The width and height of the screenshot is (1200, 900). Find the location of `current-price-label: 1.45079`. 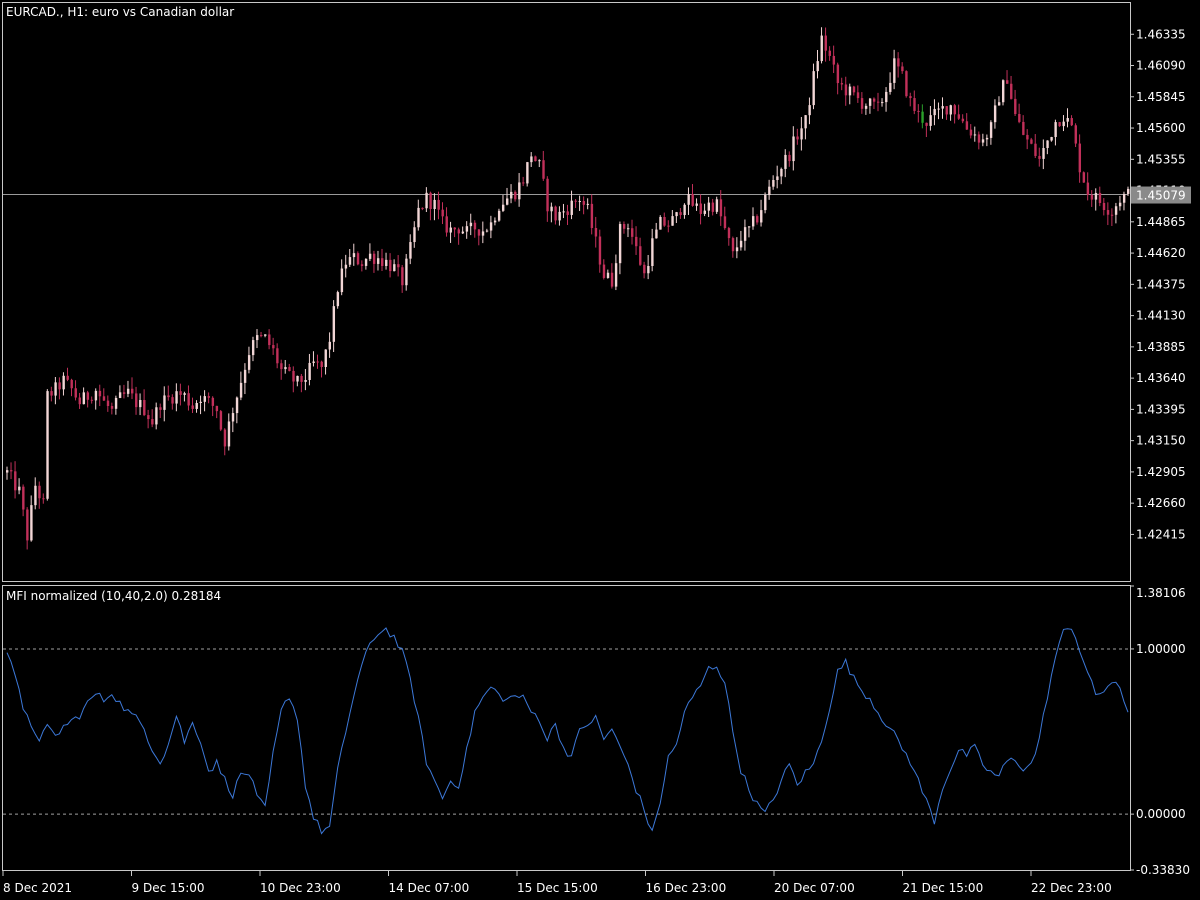

current-price-label: 1.45079 is located at coordinates (1161, 196).